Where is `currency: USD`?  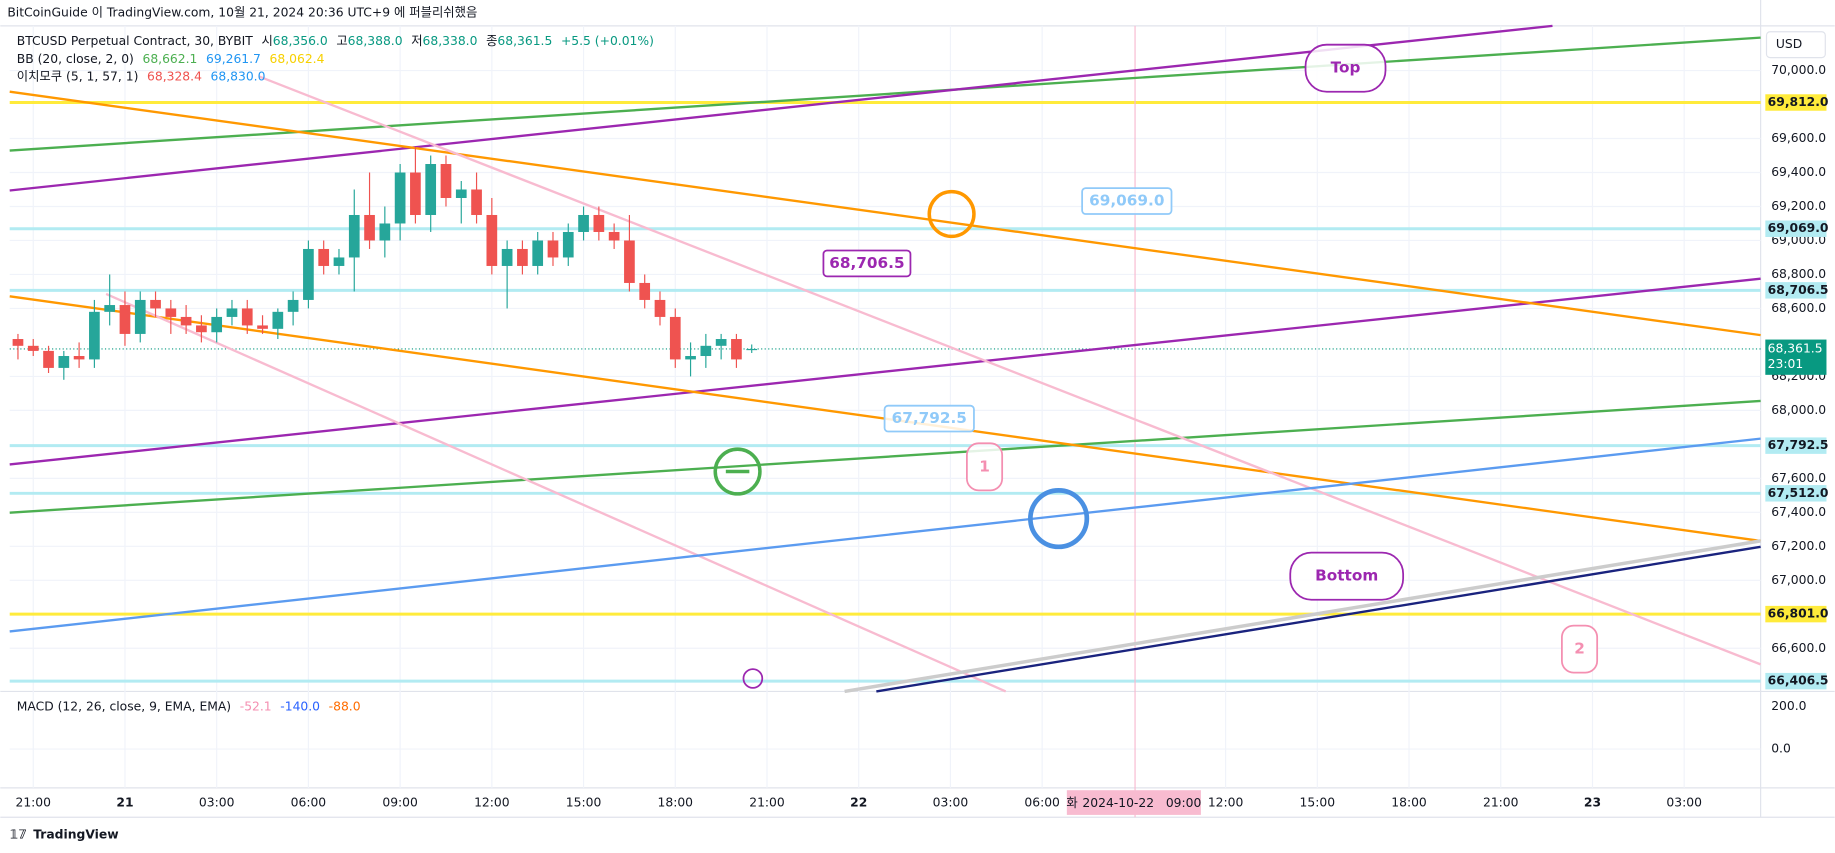 currency: USD is located at coordinates (1789, 44).